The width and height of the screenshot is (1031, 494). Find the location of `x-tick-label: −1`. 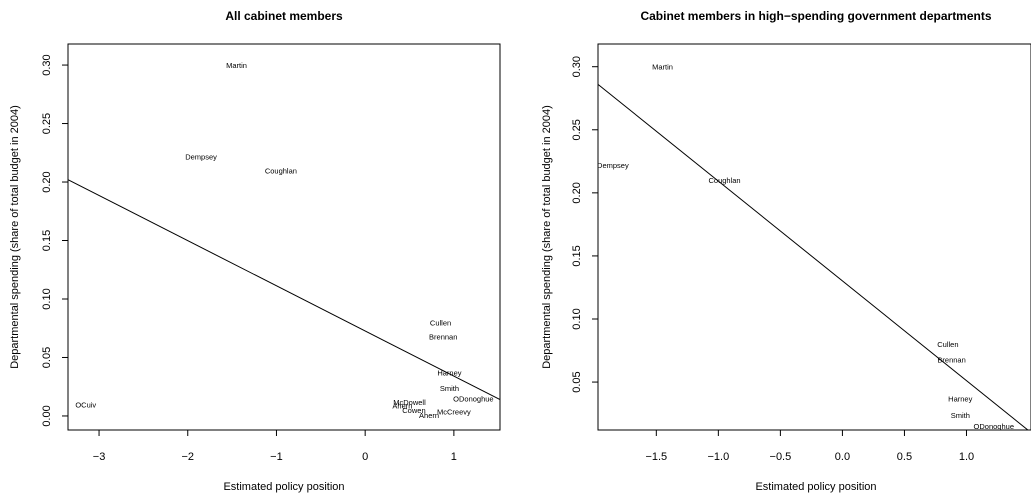

x-tick-label: −1 is located at coordinates (276, 457).